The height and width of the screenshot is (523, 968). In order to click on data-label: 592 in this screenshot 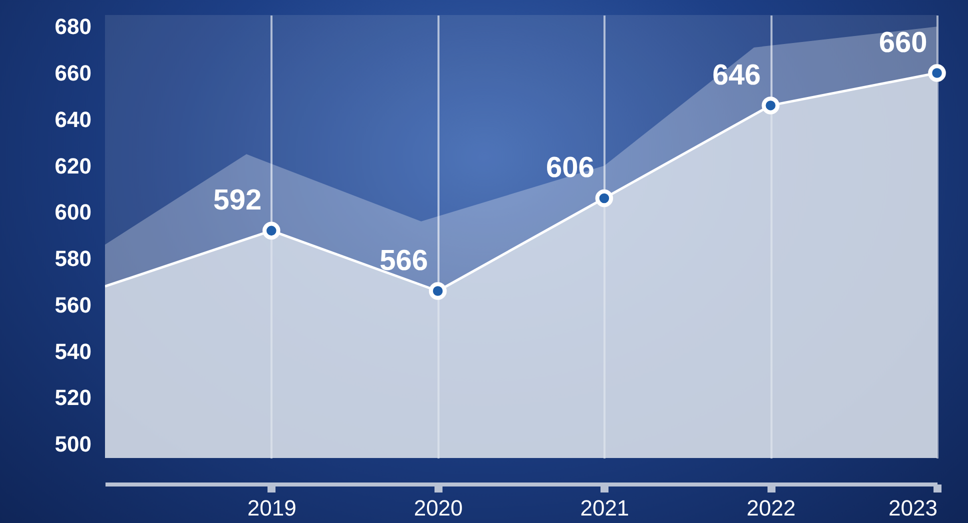, I will do `click(237, 200)`.